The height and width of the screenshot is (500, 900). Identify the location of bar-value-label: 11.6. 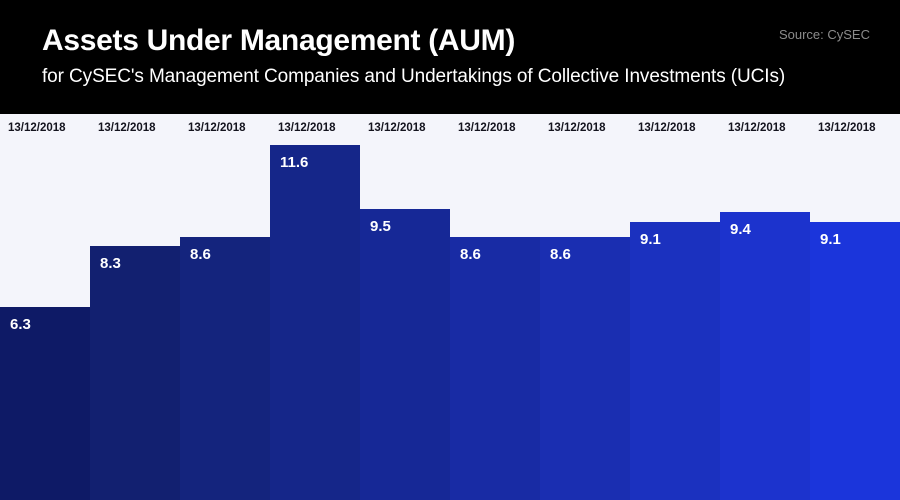
(294, 163).